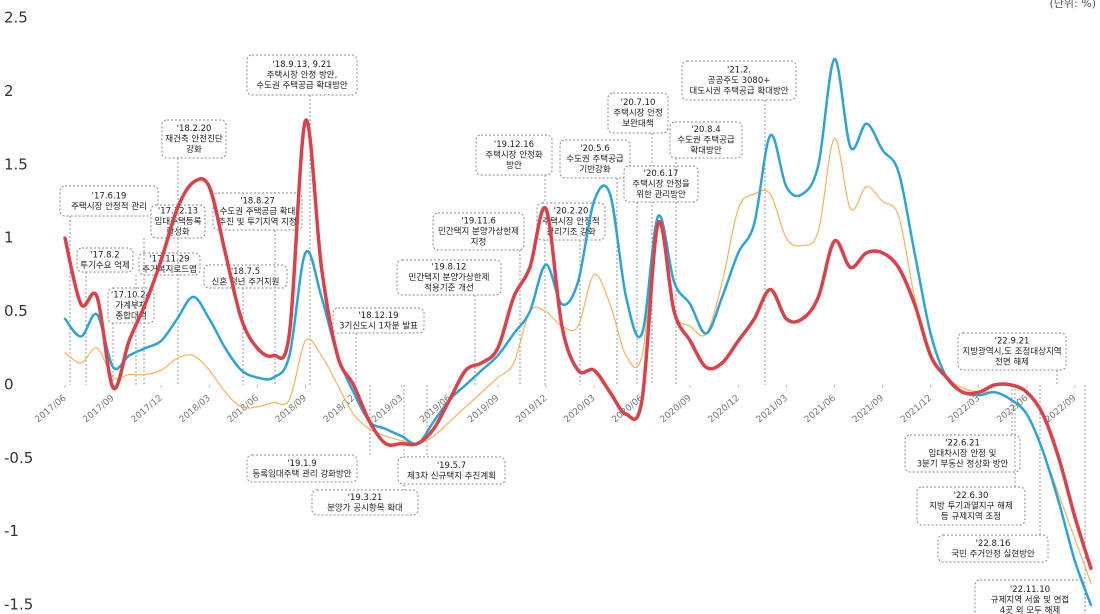  I want to click on annotation-text: '19.8.12, so click(449, 268).